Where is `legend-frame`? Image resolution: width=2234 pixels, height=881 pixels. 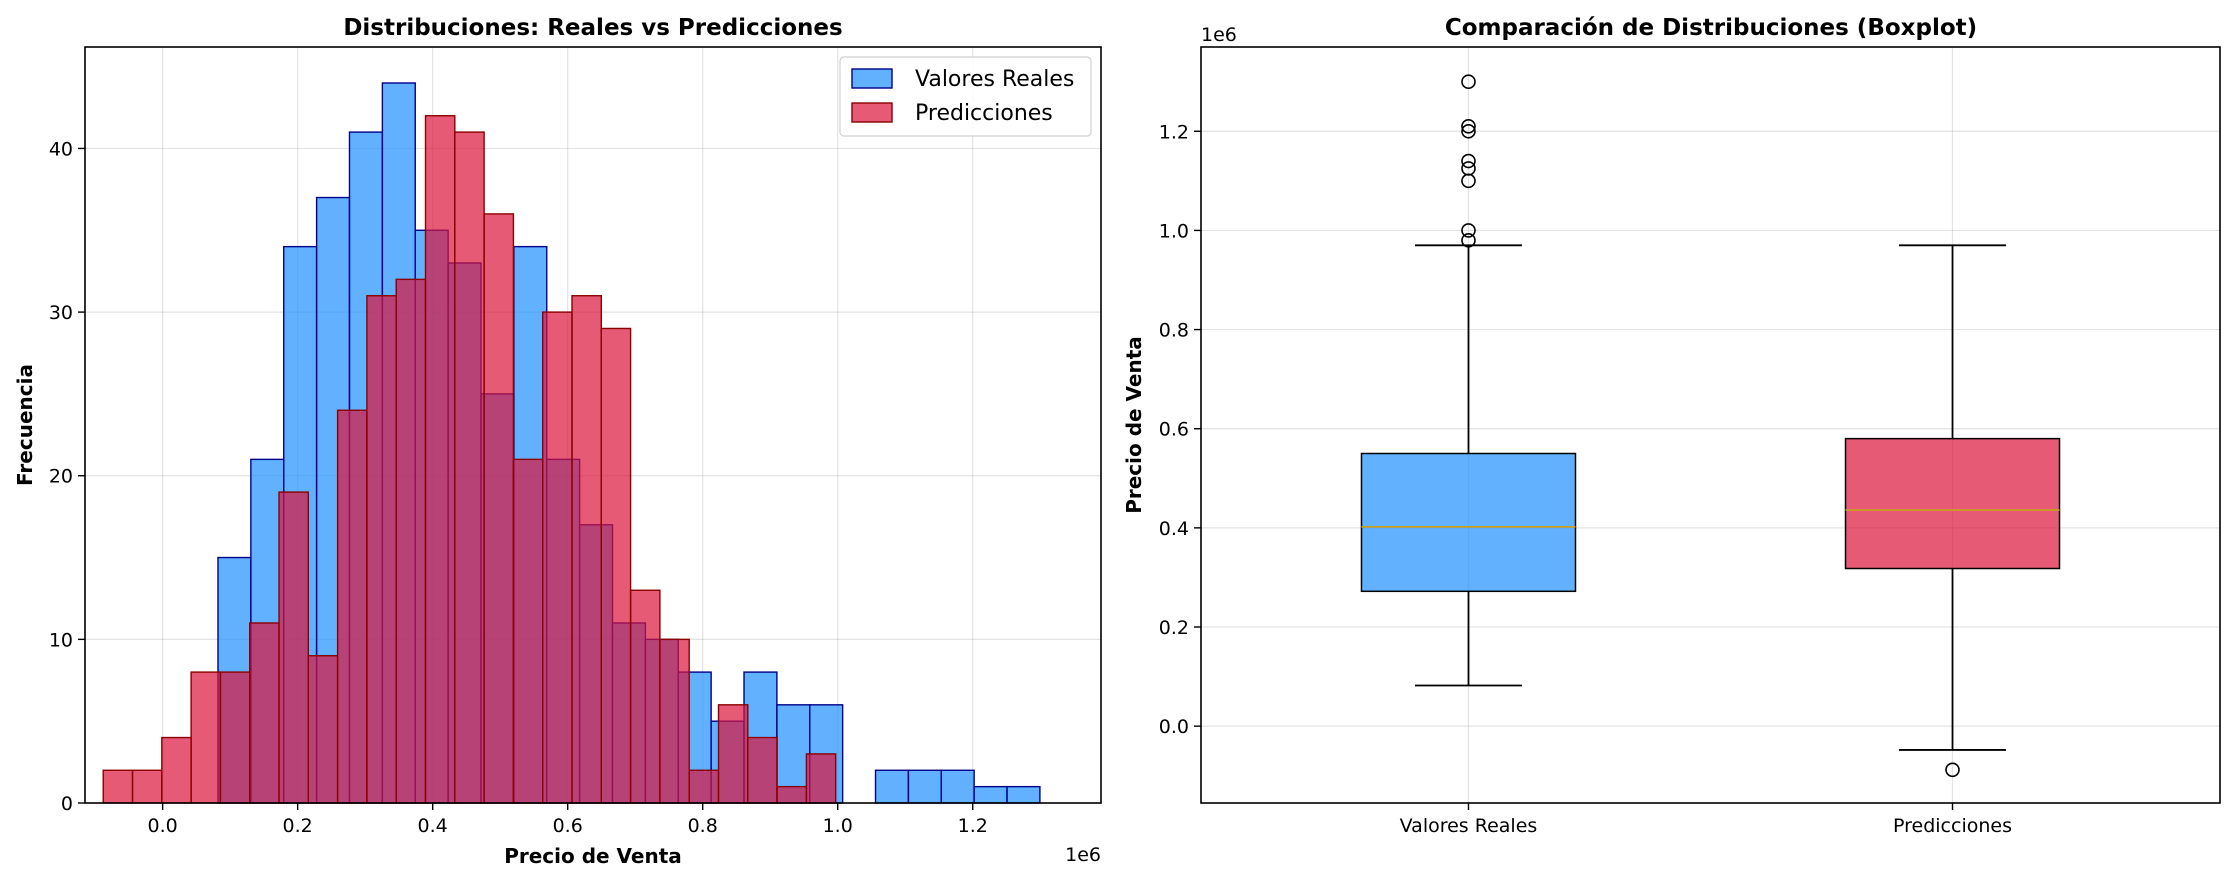
legend-frame is located at coordinates (965, 96).